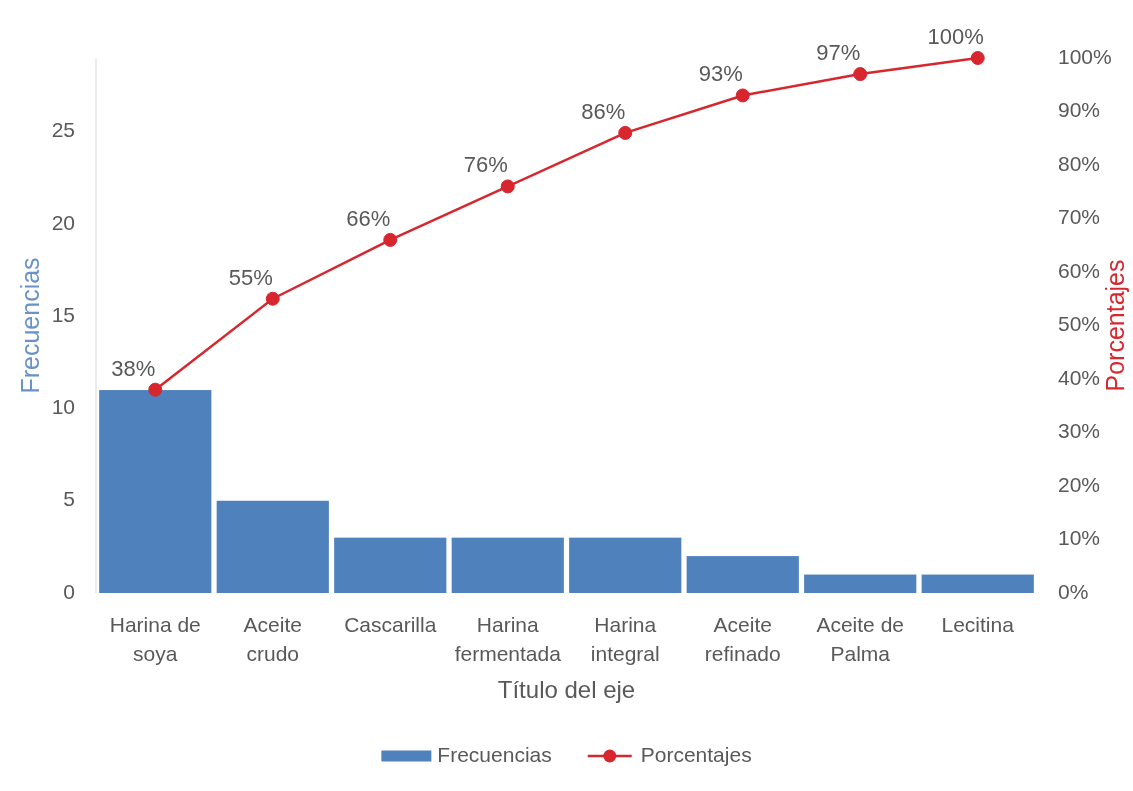 This screenshot has width=1133, height=791. What do you see at coordinates (1079, 270) in the screenshot?
I see `y2-tick-label: 60%` at bounding box center [1079, 270].